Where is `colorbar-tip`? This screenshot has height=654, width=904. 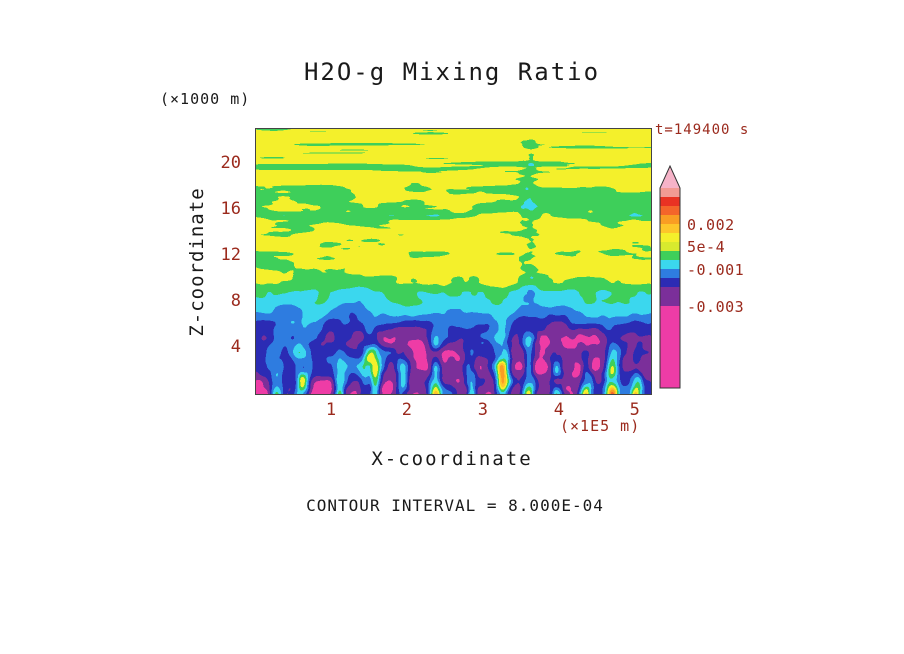
colorbar-tip is located at coordinates (670, 177).